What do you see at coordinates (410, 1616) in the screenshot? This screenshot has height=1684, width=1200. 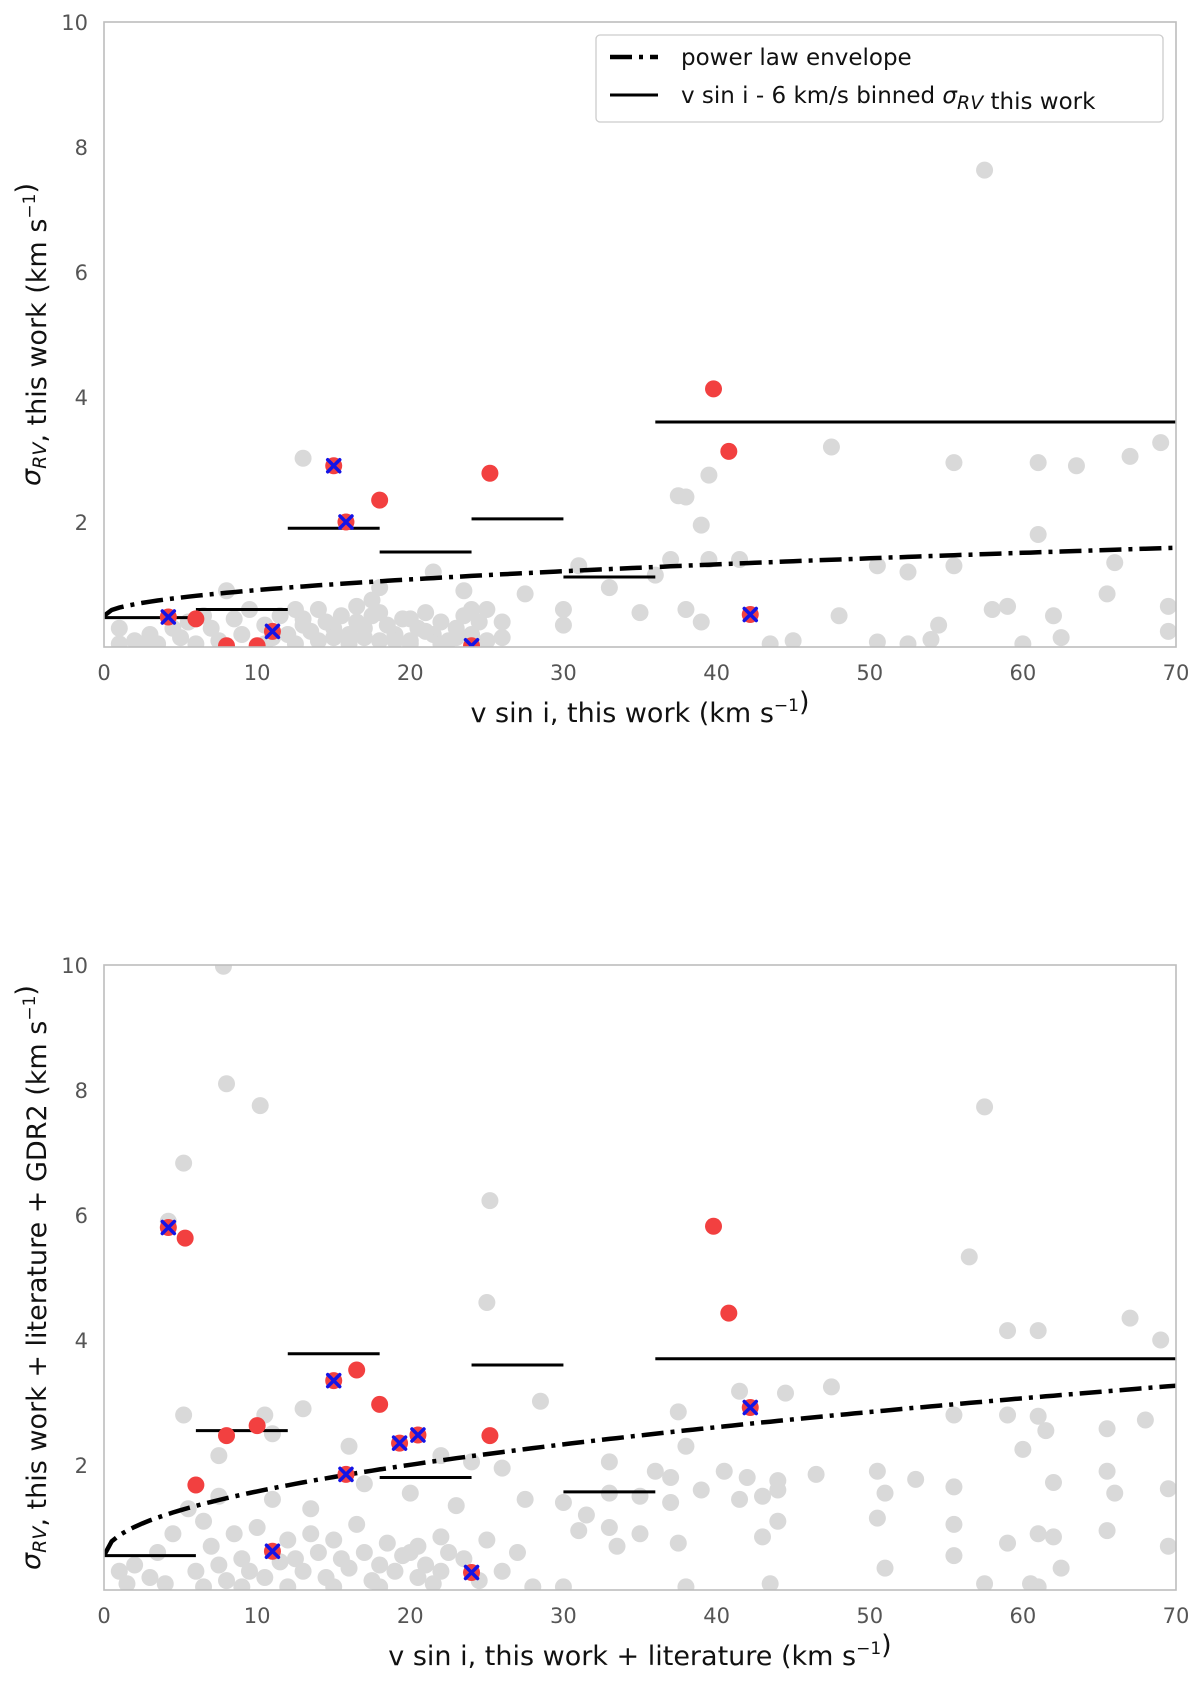 I see `x-tick-label: 20` at bounding box center [410, 1616].